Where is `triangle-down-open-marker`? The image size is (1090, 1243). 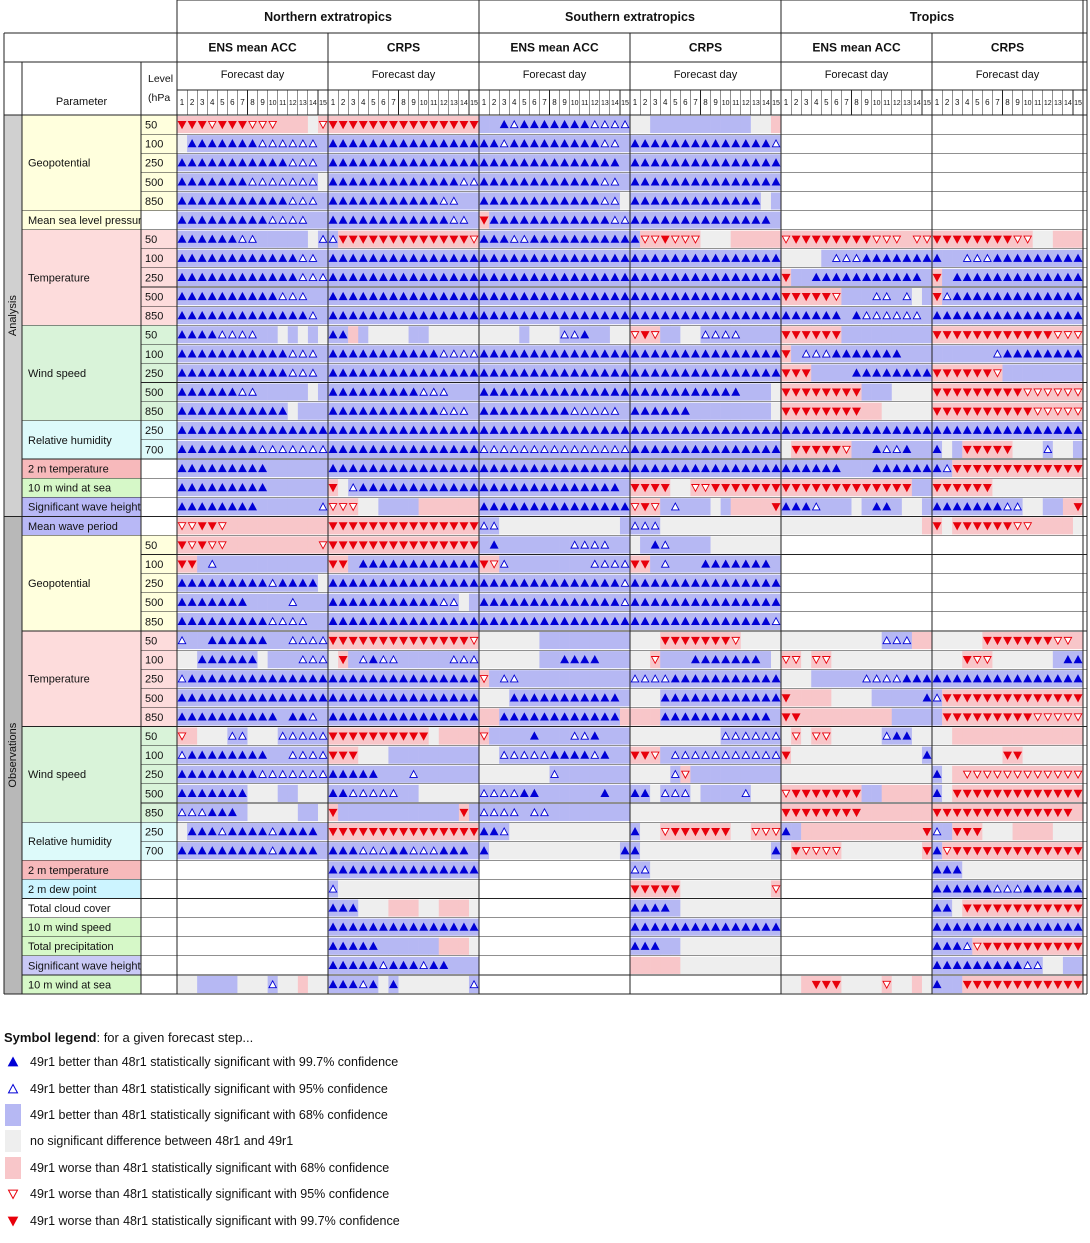 triangle-down-open-marker is located at coordinates (1068, 335).